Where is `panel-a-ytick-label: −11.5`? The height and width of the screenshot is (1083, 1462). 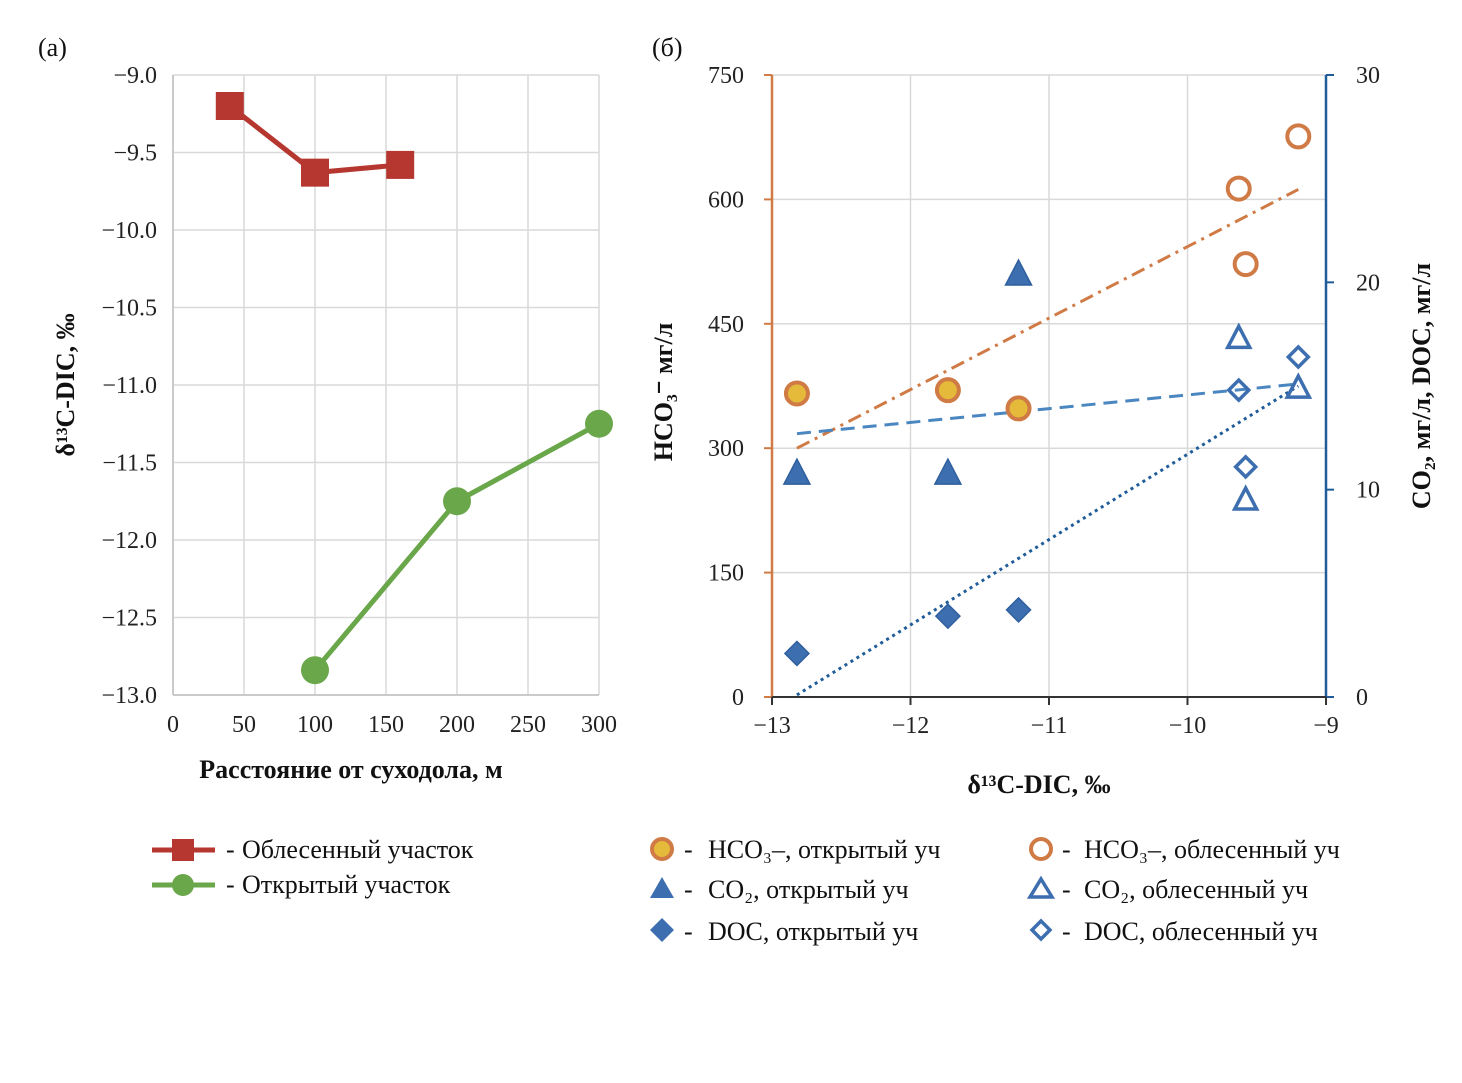
panel-a-ytick-label: −11.5 is located at coordinates (129, 464).